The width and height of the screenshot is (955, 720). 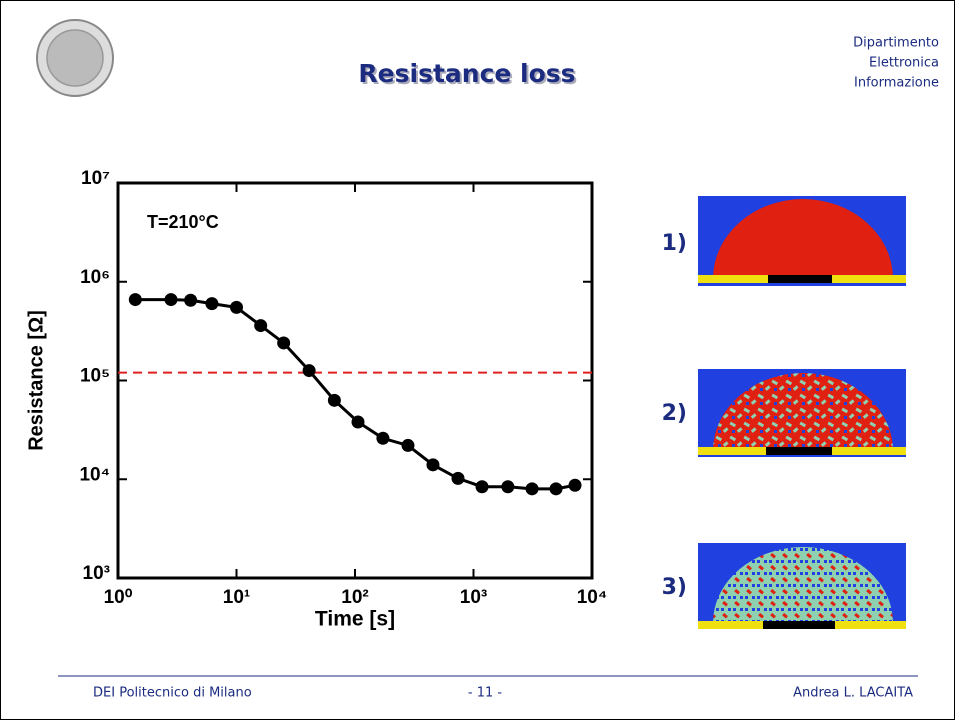 I want to click on footer-center: - 11 -, so click(x=485, y=693).